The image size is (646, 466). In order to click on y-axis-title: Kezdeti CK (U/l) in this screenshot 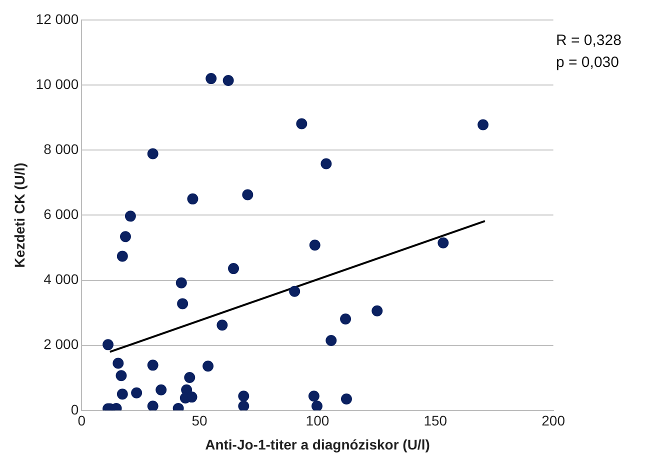, I will do `click(19, 215)`.